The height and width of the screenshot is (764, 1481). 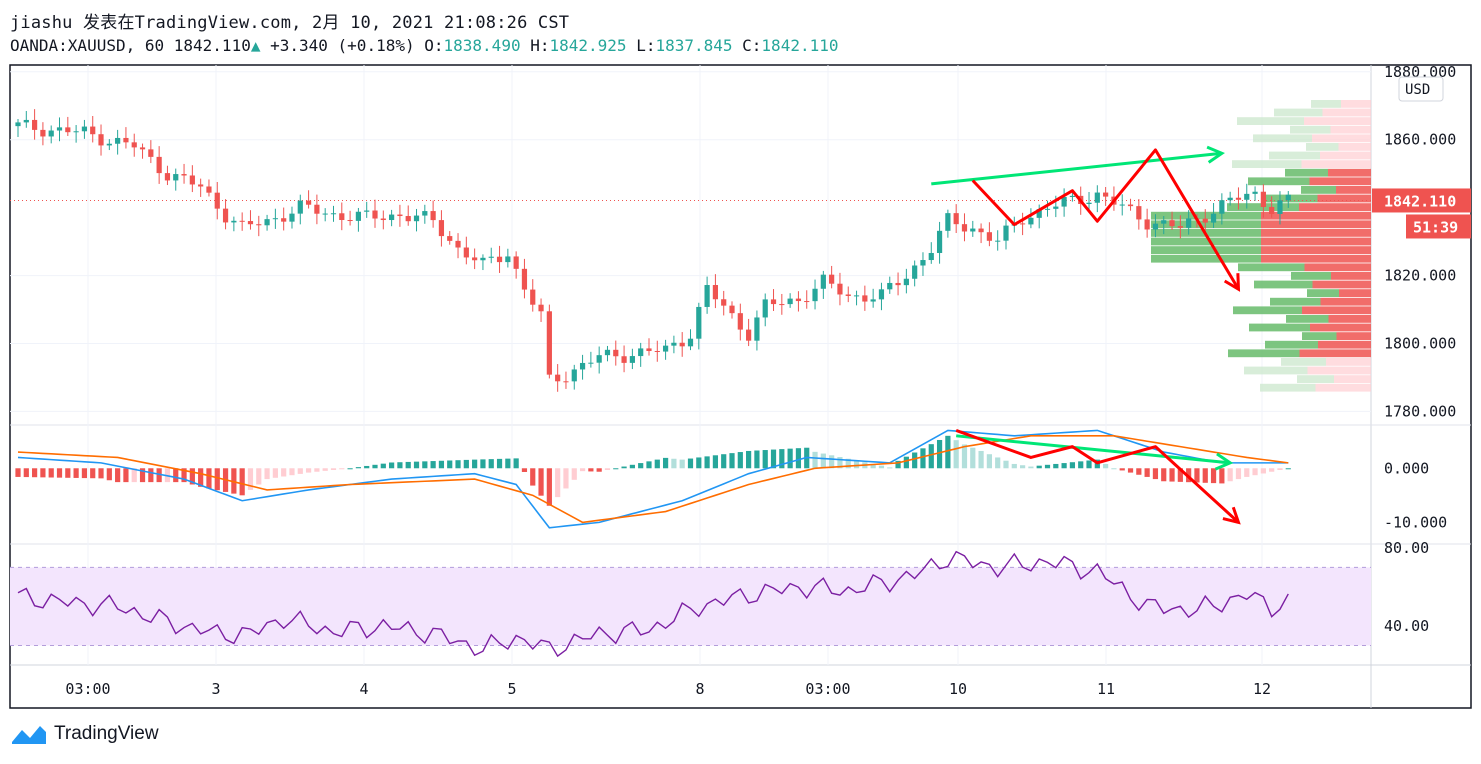 I want to click on price-tick-label: 1880.000, so click(x=1420, y=72).